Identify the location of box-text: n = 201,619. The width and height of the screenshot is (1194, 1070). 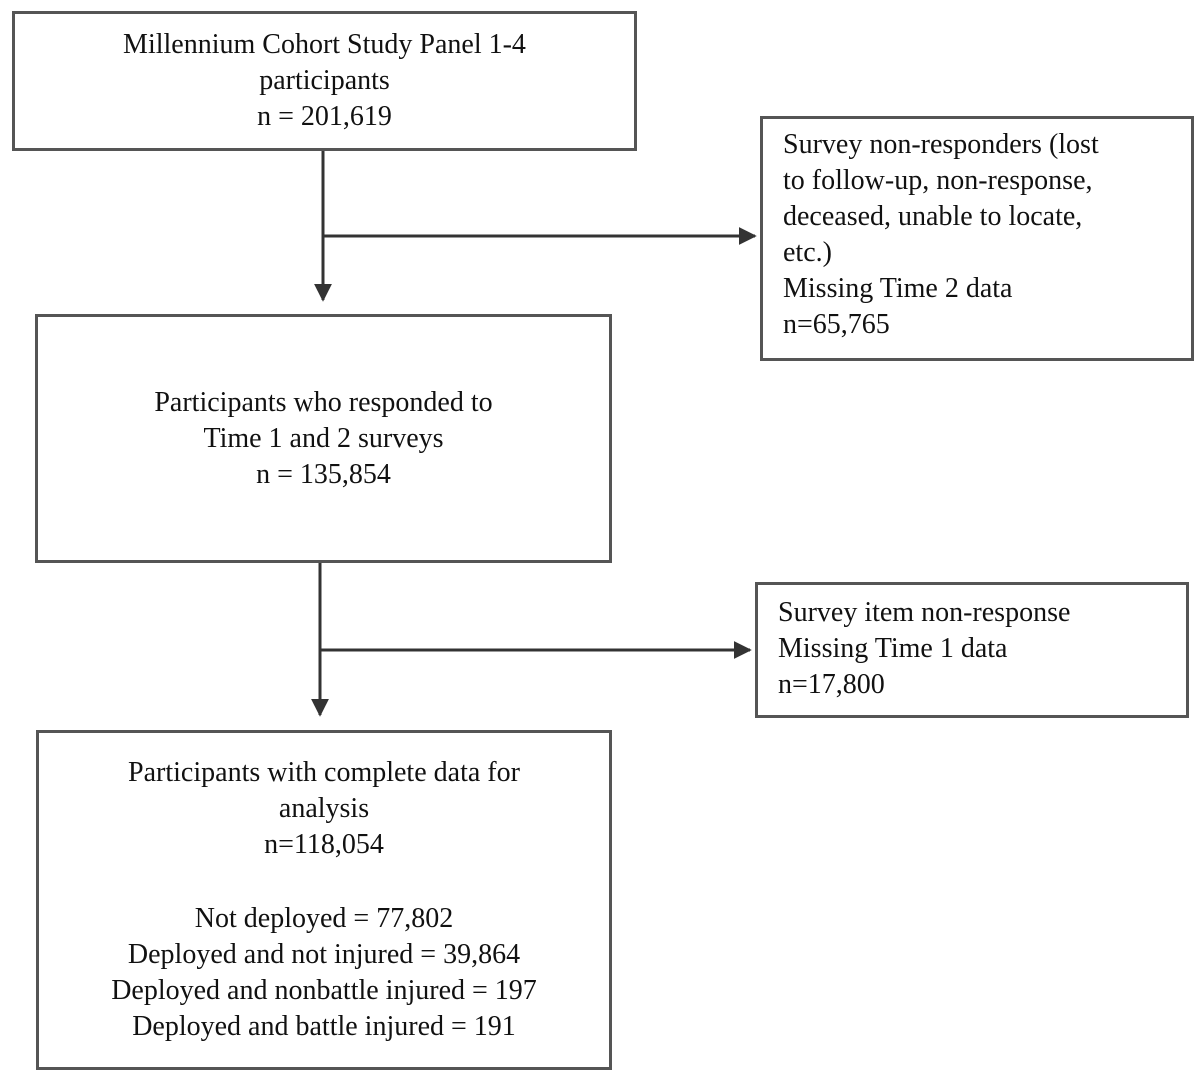
(324, 116).